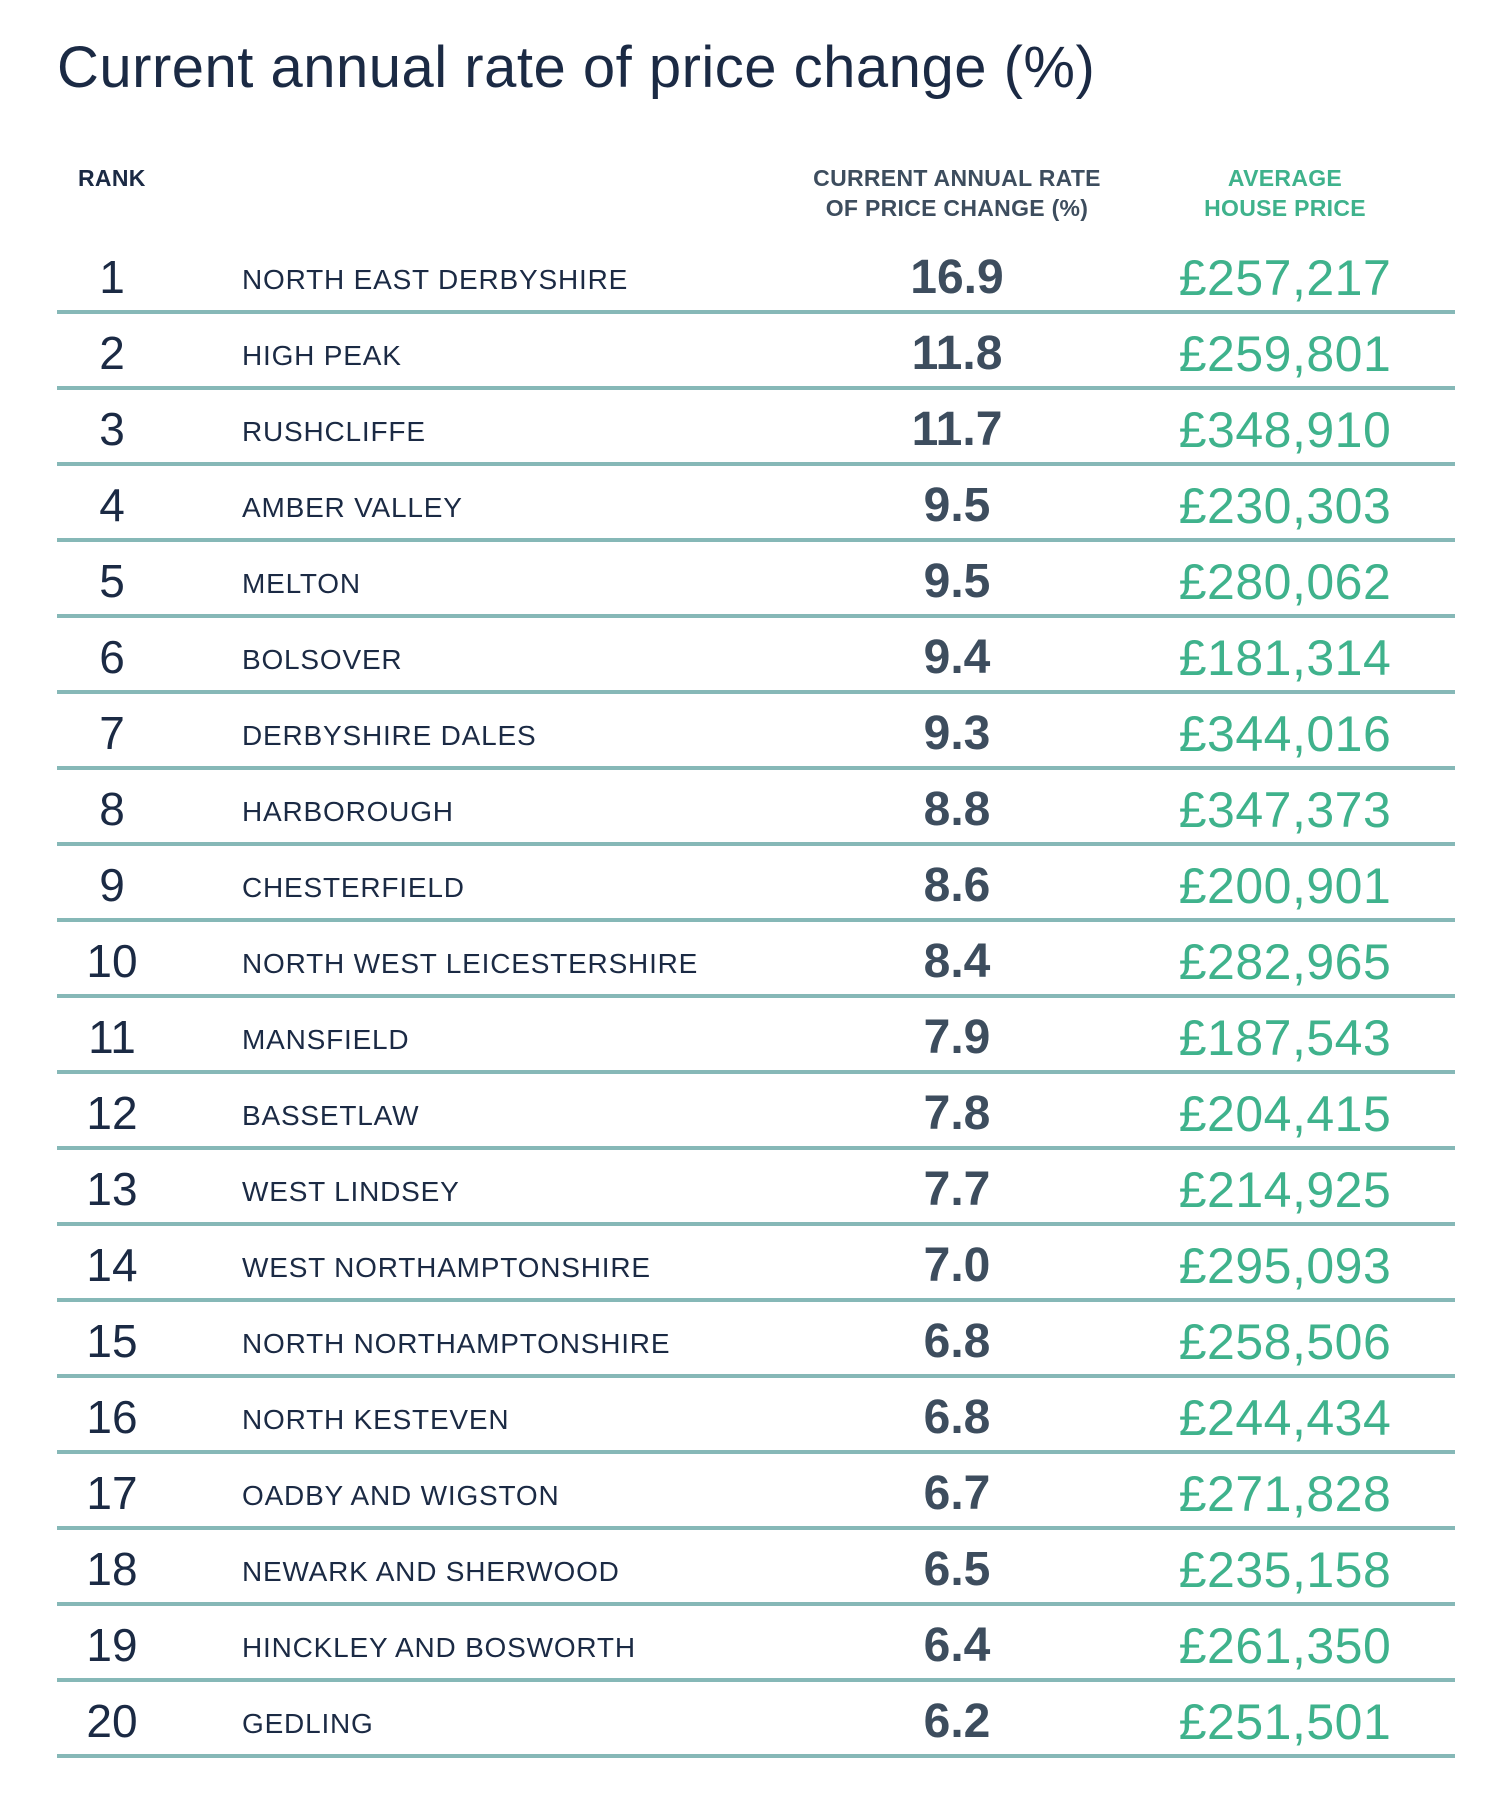 The width and height of the screenshot is (1503, 1797). What do you see at coordinates (112, 1113) in the screenshot?
I see `rank-cell: 12` at bounding box center [112, 1113].